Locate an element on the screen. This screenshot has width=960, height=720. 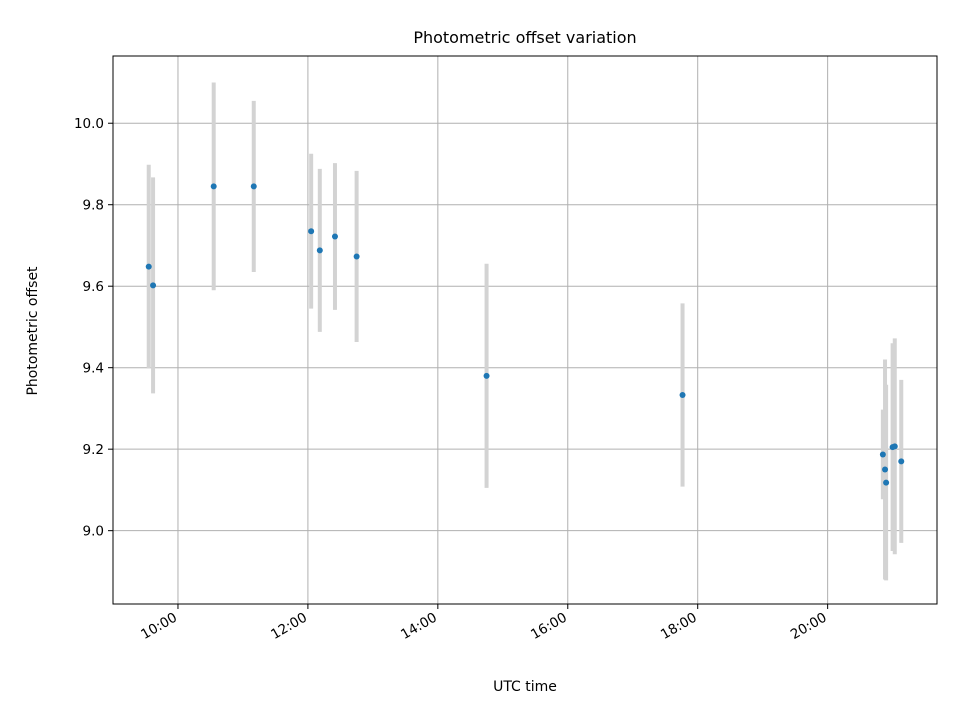
y-tick-label: 9.4 is located at coordinates (93, 369).